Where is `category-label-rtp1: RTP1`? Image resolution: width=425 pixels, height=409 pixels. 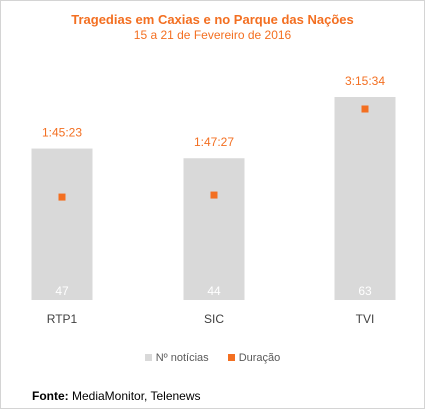 category-label-rtp1: RTP1 is located at coordinates (62, 319).